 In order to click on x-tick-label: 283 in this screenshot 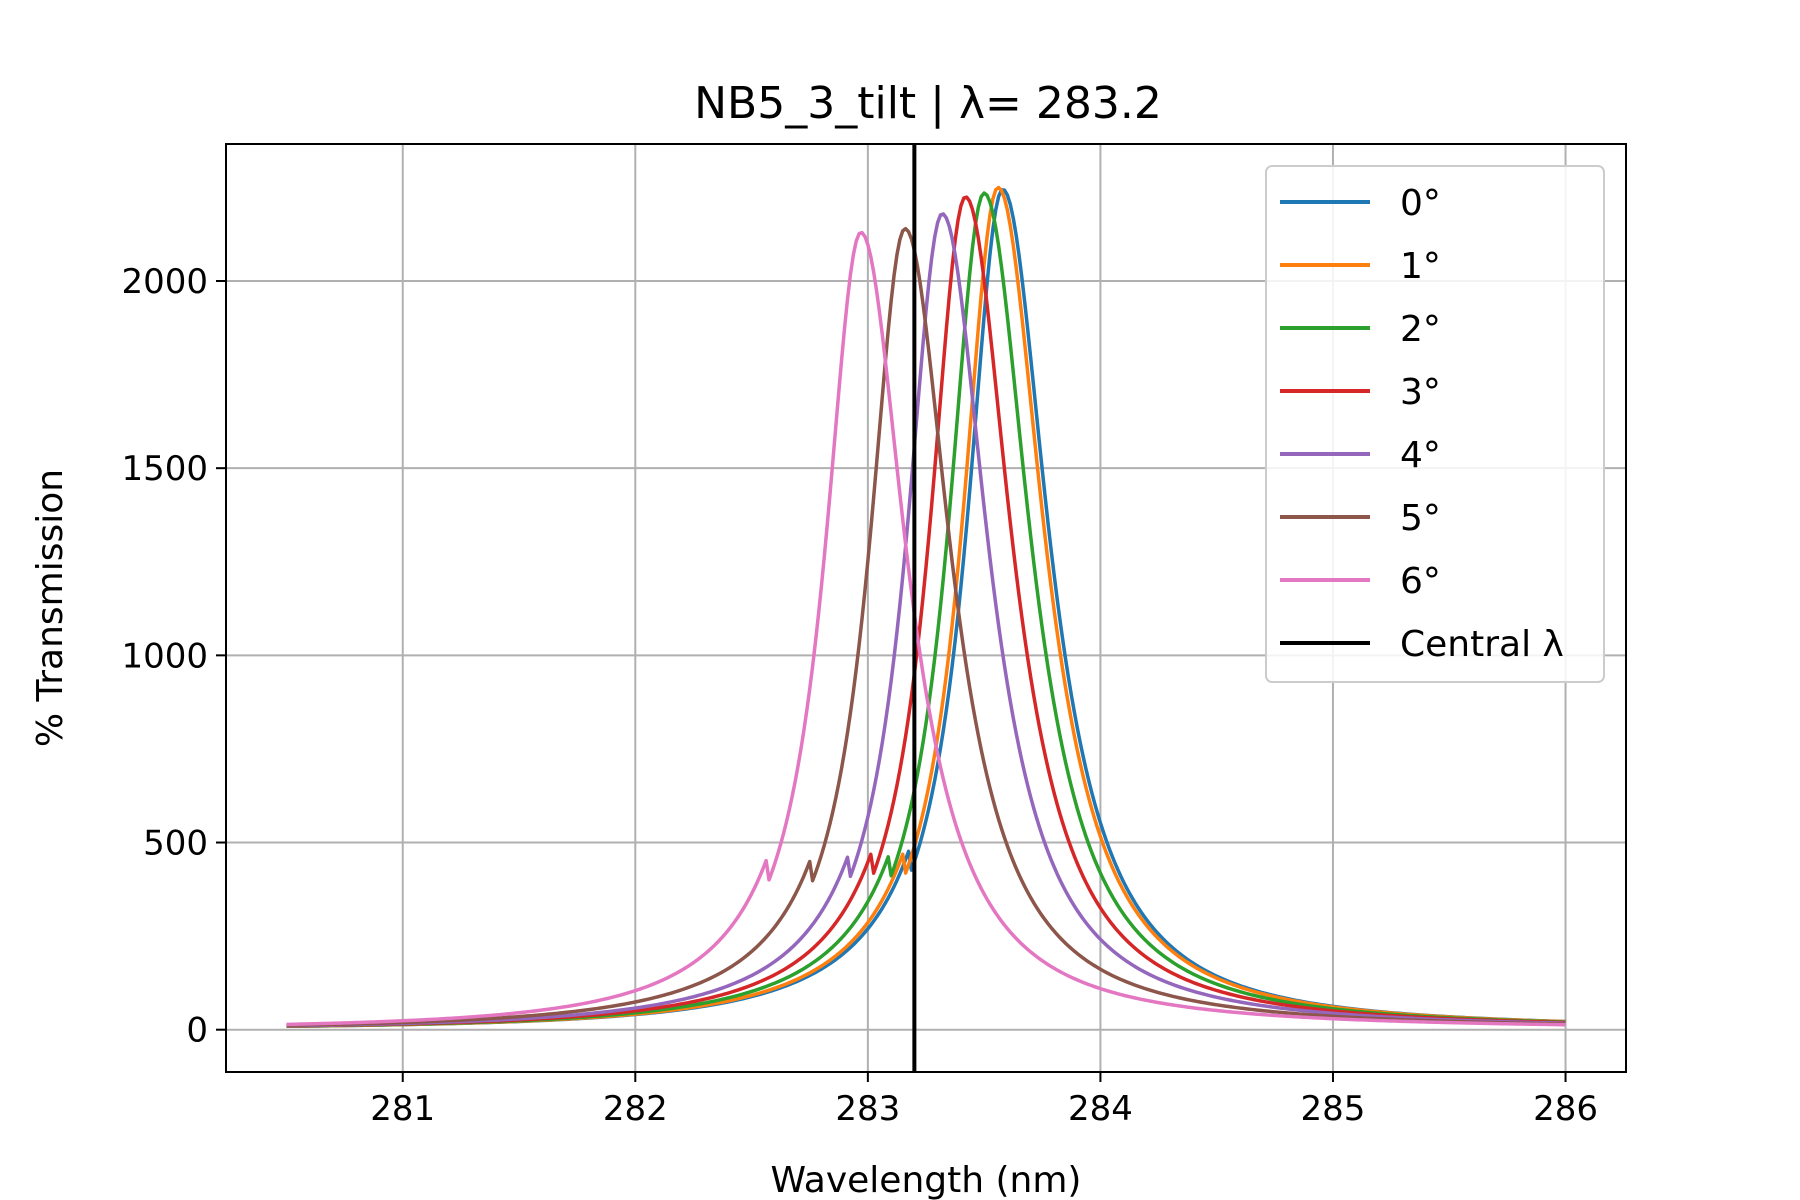, I will do `click(867, 1109)`.